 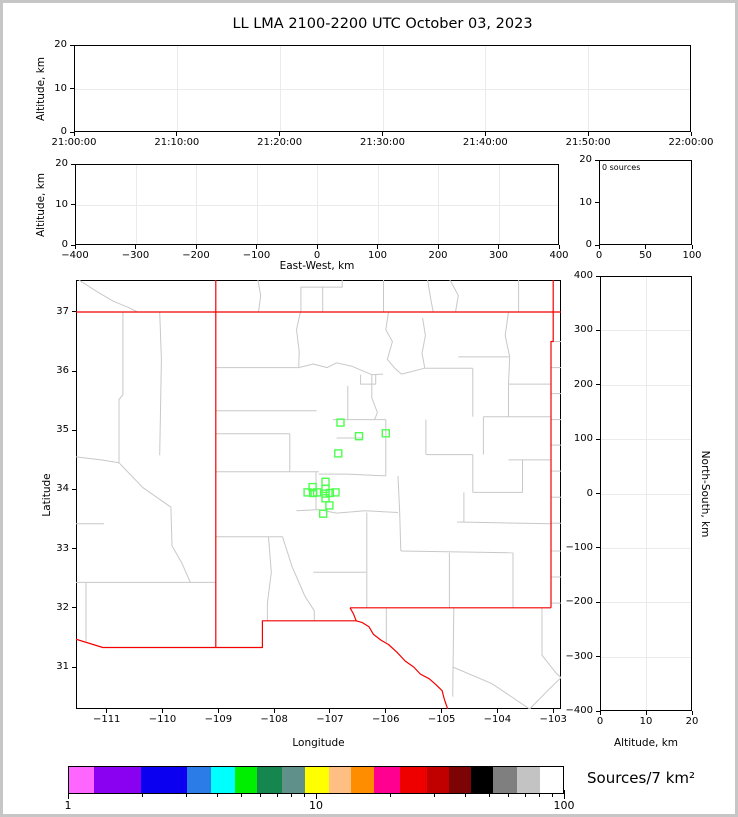 I want to click on x-tick-label: 21:00:00, so click(x=74, y=142).